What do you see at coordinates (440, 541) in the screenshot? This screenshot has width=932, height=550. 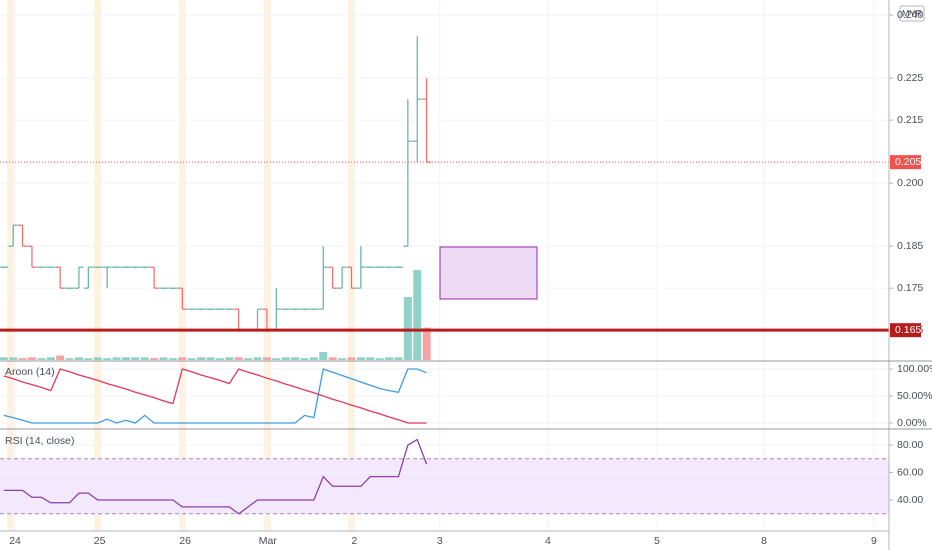 I see `x-tick-label: 3` at bounding box center [440, 541].